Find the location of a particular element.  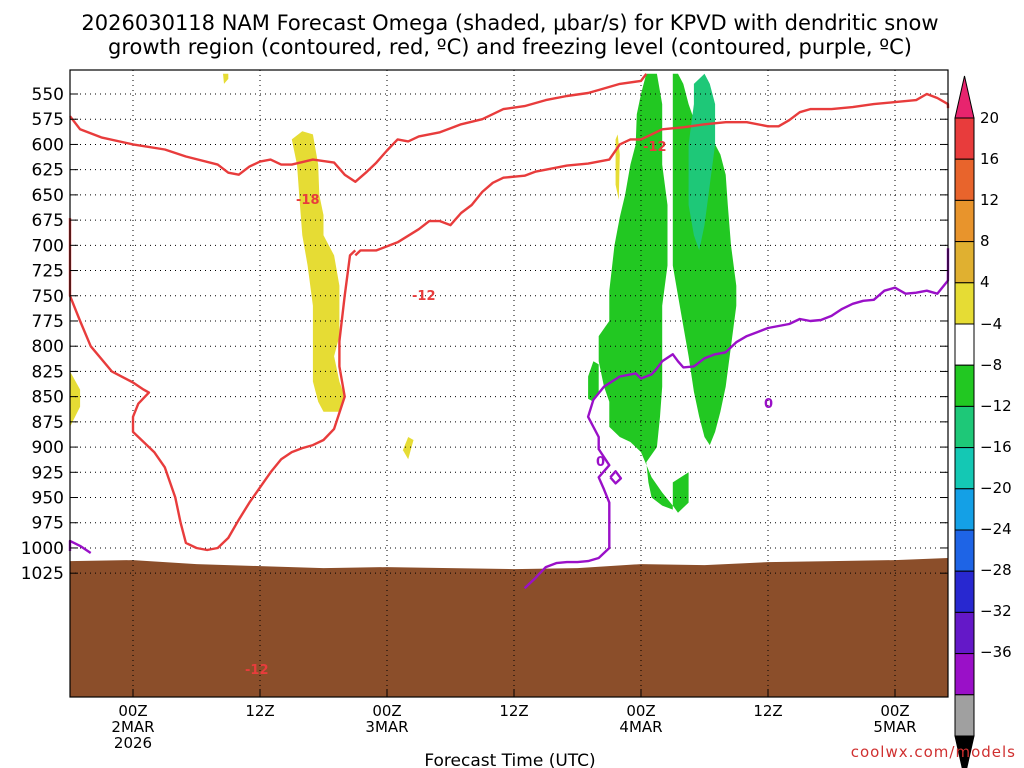

colorbar-label-0: 20 is located at coordinates (989, 118).